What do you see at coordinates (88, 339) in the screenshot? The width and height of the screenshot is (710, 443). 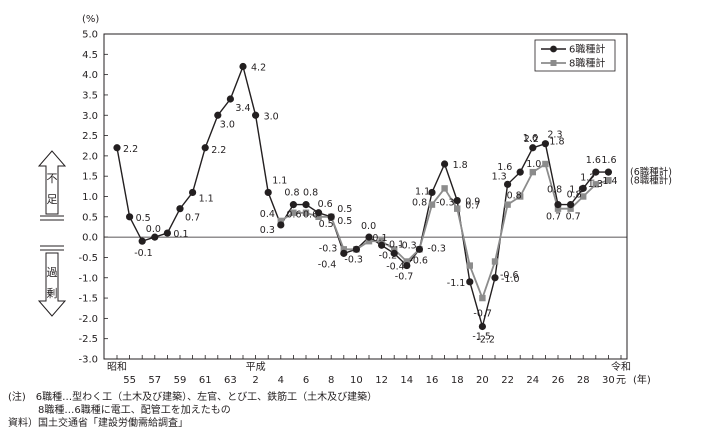 I see `y-tick-label: -2.5` at bounding box center [88, 339].